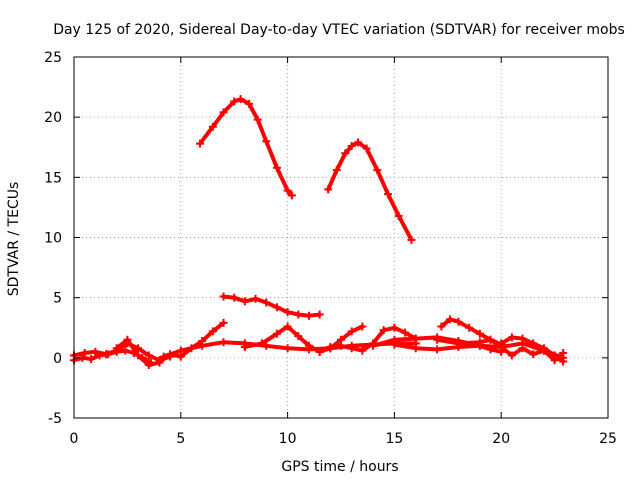  I want to click on y-tick-label: -5, so click(55, 419).